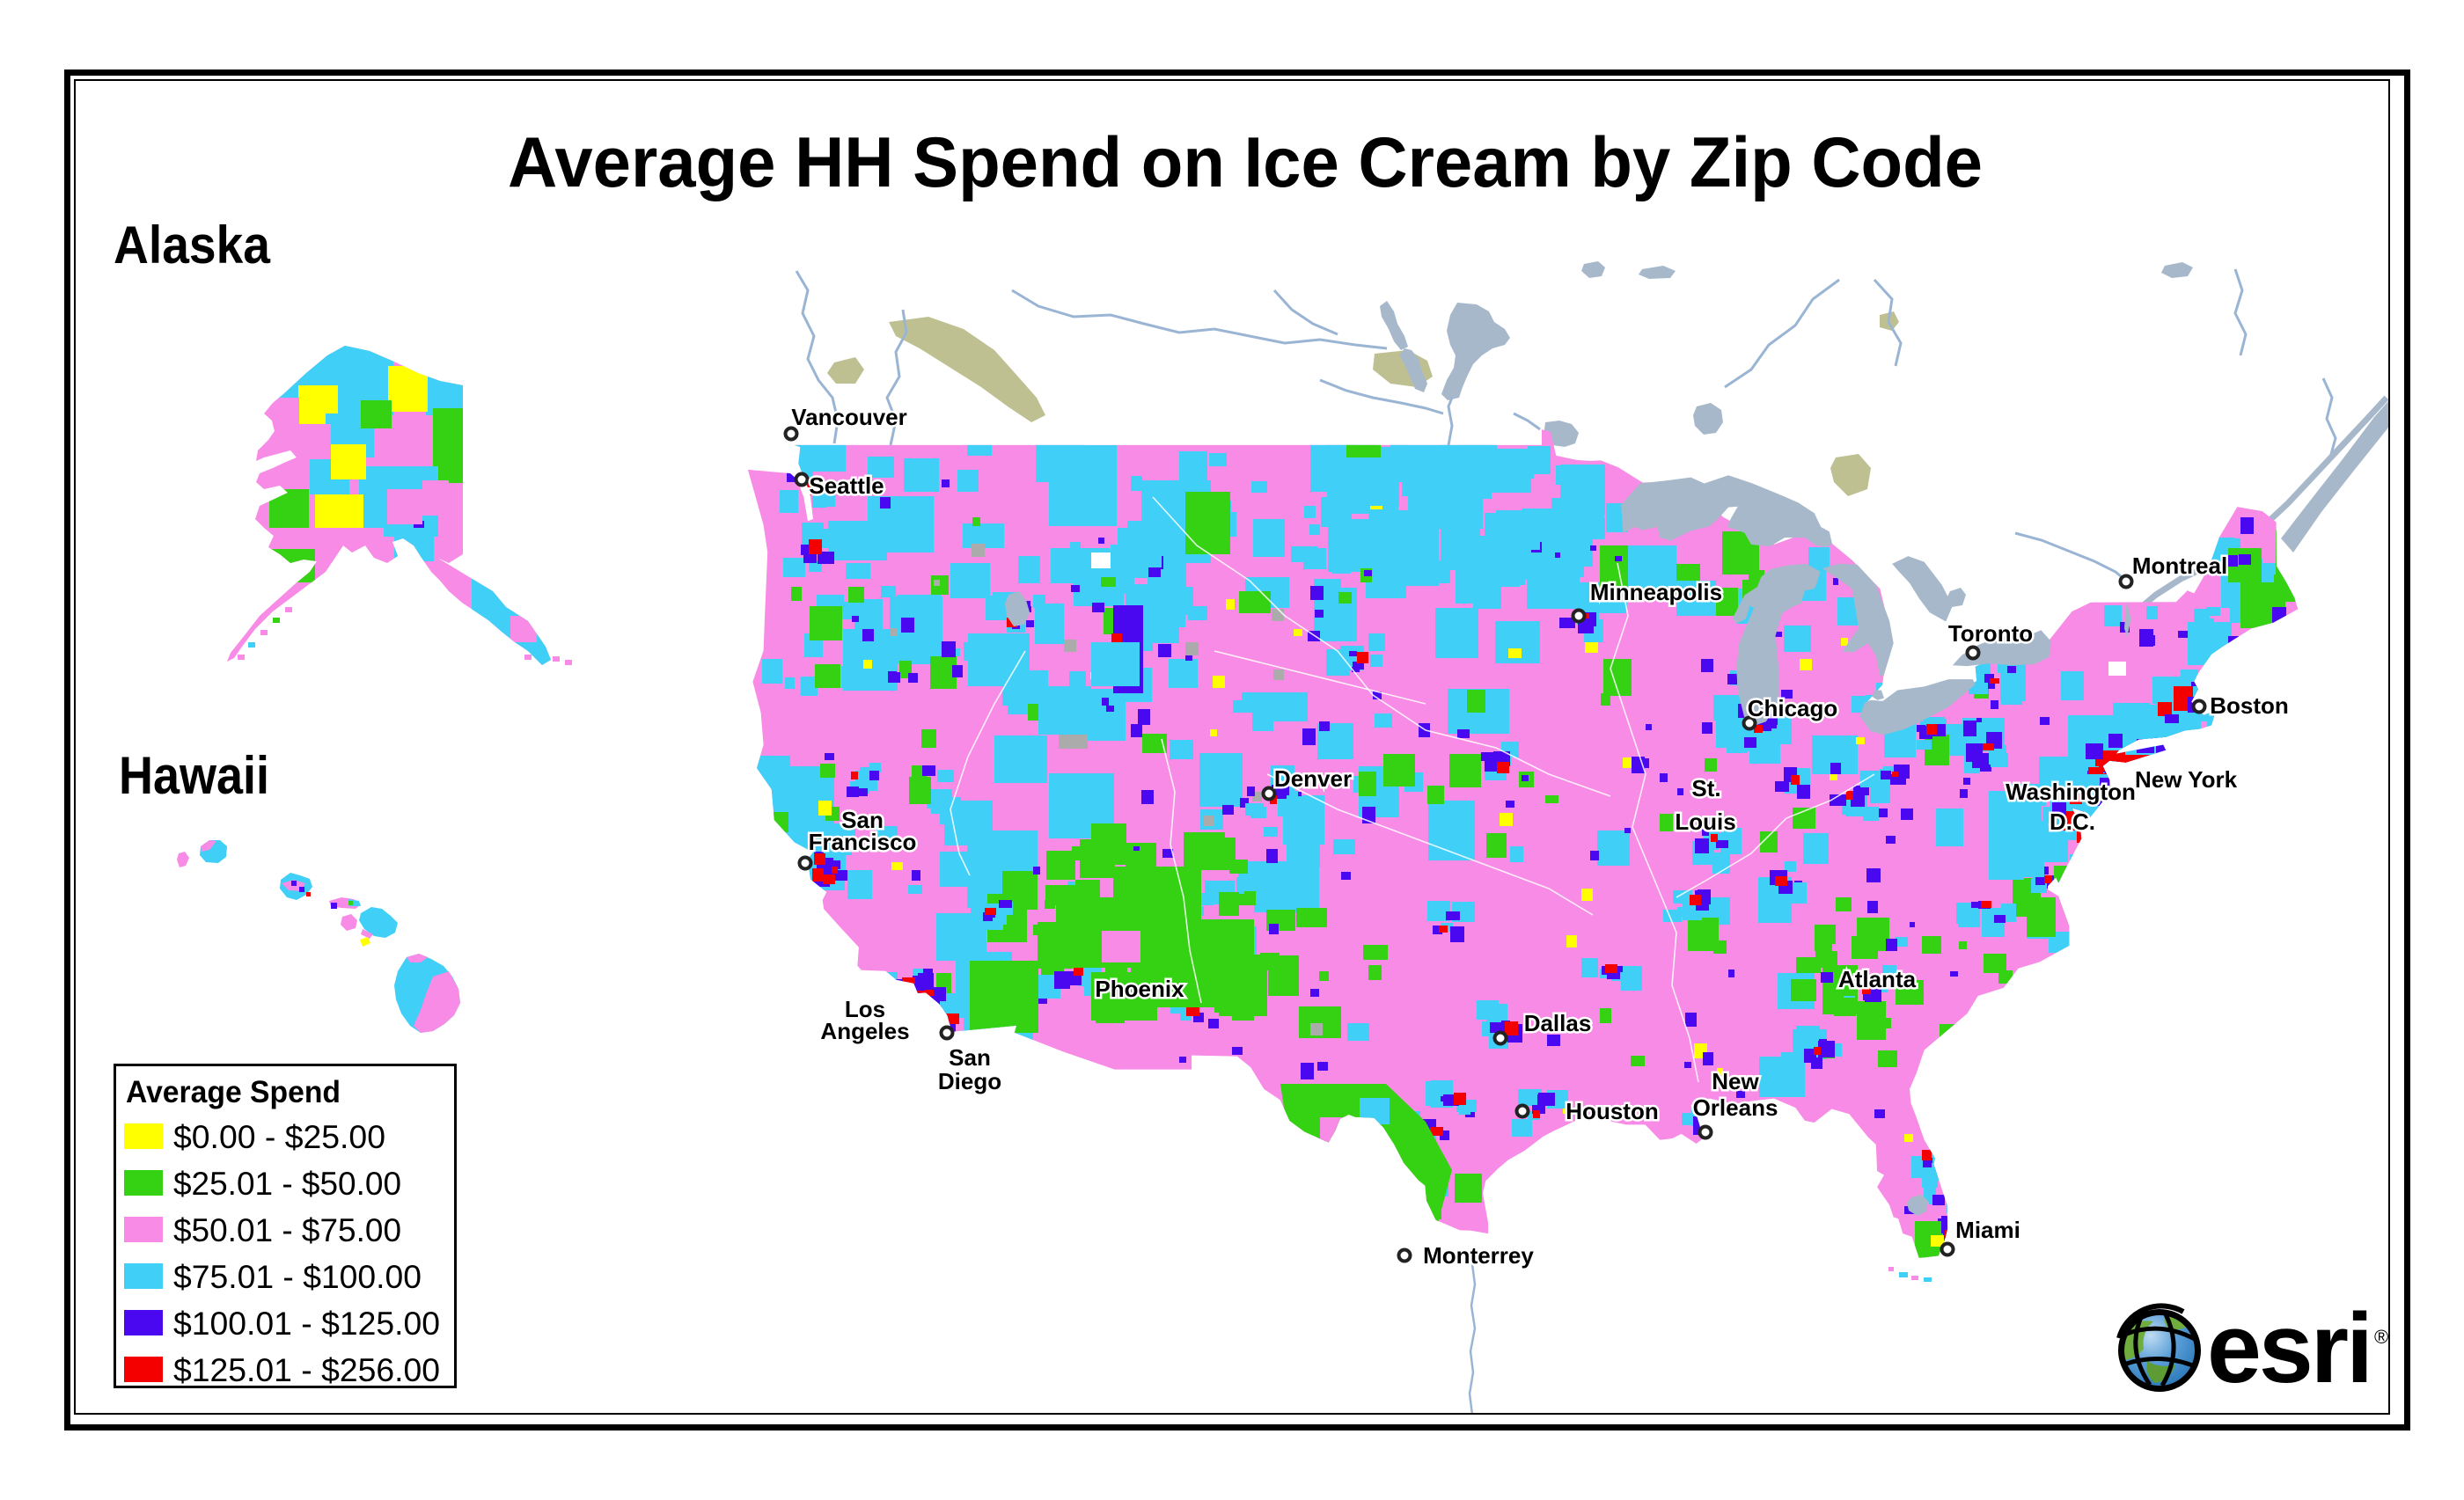 This screenshot has height=1500, width=2464. What do you see at coordinates (1706, 788) in the screenshot?
I see `svg-text: St.` at bounding box center [1706, 788].